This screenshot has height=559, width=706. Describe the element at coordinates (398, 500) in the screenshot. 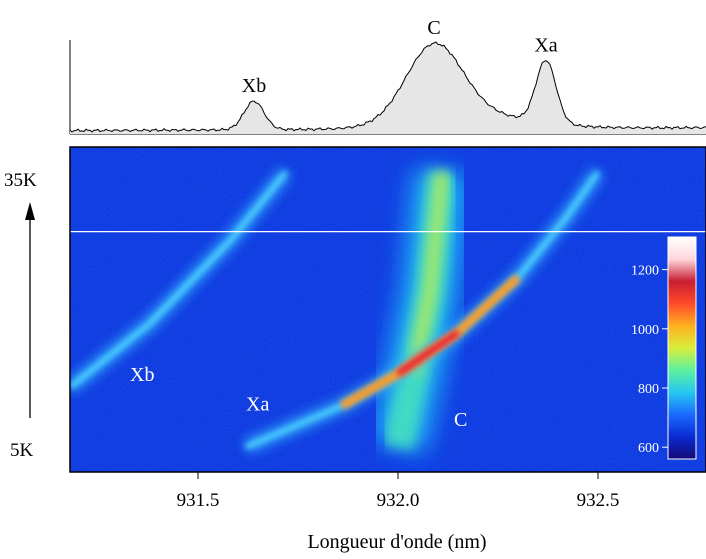

I see `x-tick-label: 932.0` at that location.